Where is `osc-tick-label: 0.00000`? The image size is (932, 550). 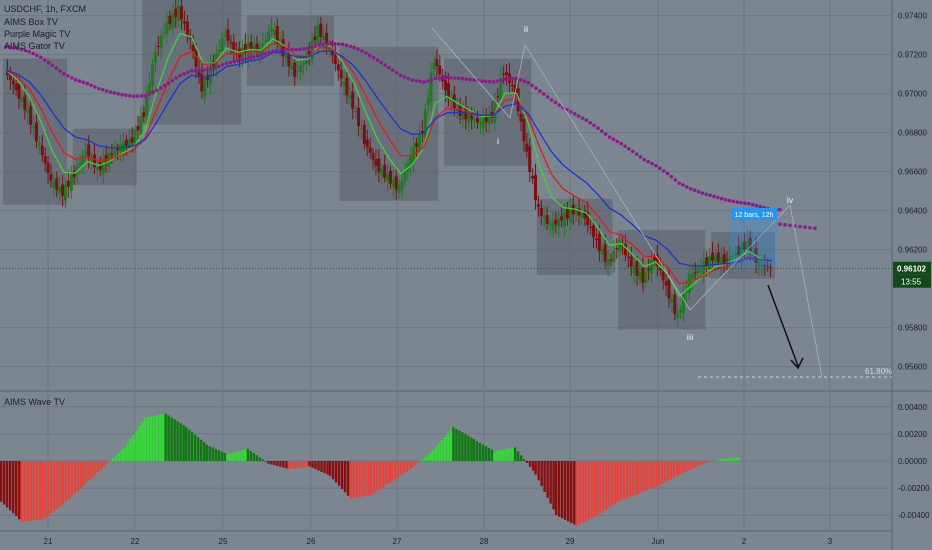 osc-tick-label: 0.00000 is located at coordinates (912, 461).